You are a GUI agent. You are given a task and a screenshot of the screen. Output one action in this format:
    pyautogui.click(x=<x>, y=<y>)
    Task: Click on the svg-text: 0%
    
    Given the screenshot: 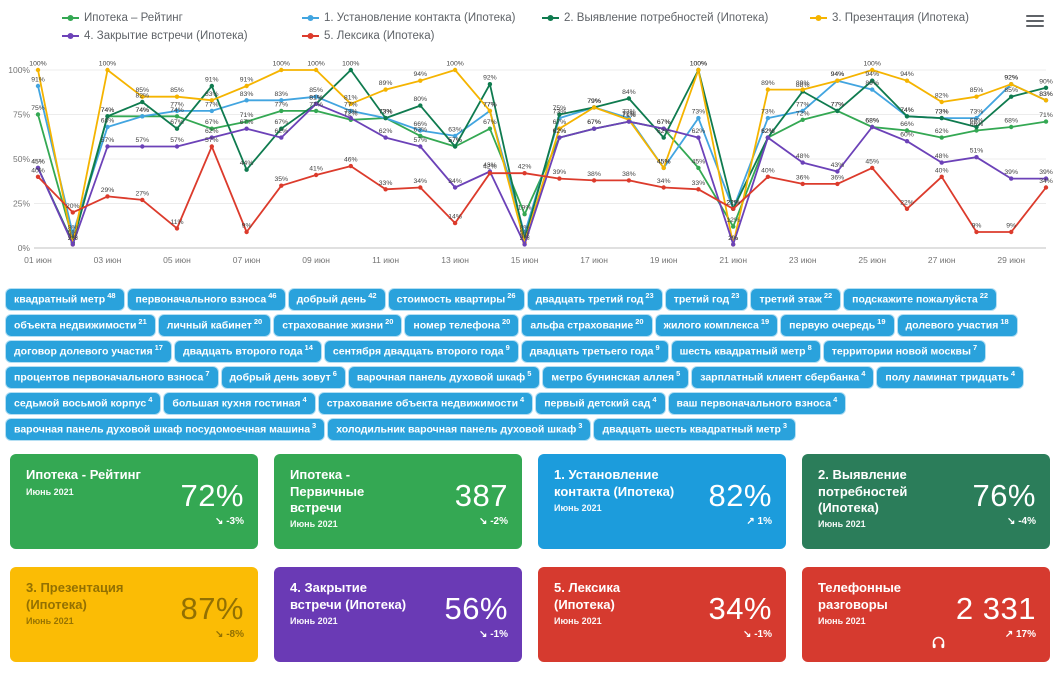 What is the action you would take?
    pyautogui.click(x=24, y=248)
    